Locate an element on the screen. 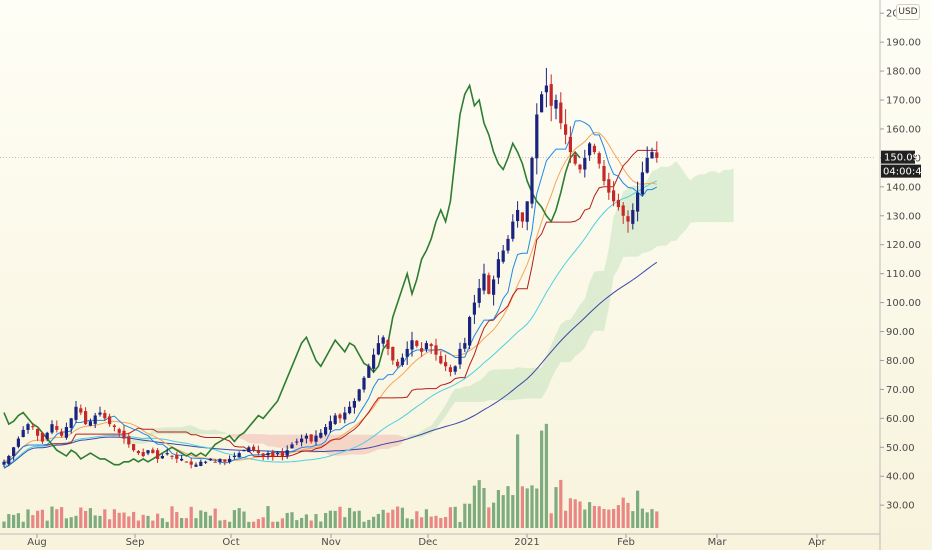  currency-button: USD is located at coordinates (908, 12).